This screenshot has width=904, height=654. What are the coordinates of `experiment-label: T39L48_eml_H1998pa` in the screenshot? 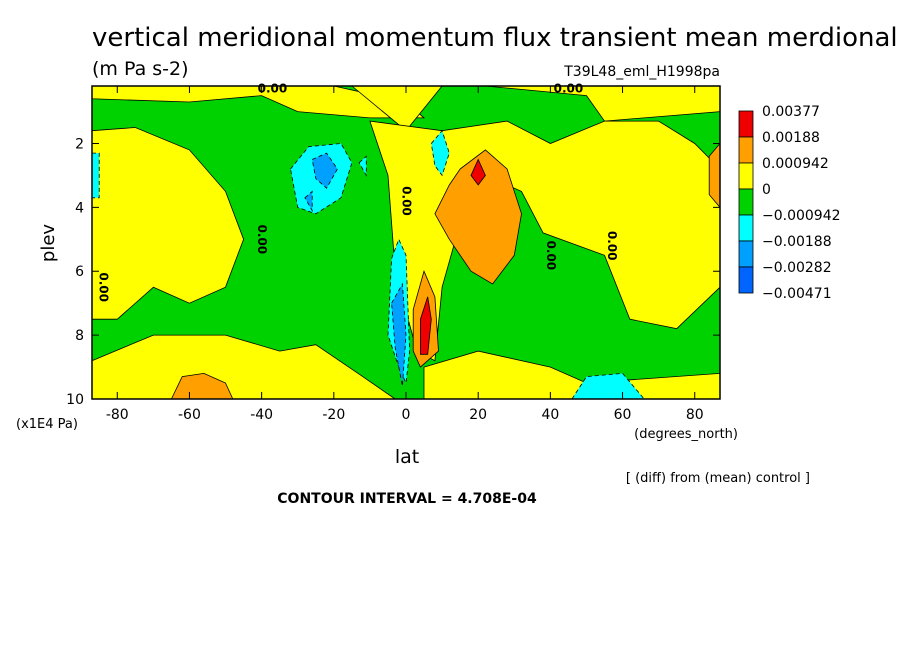 It's located at (641, 72).